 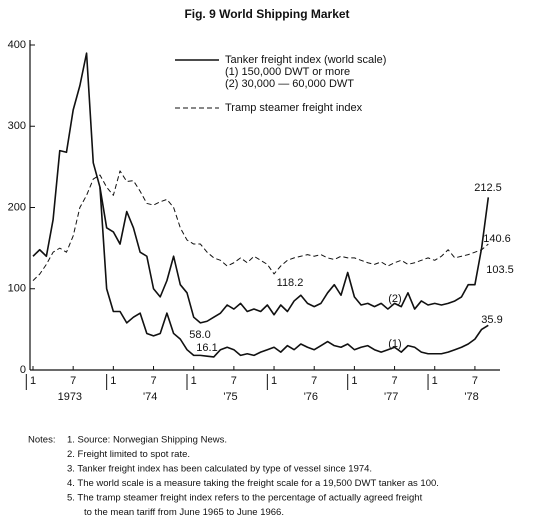 I want to click on legend-label: (2) 30,000 — 60,000 DWT, so click(x=289, y=84).